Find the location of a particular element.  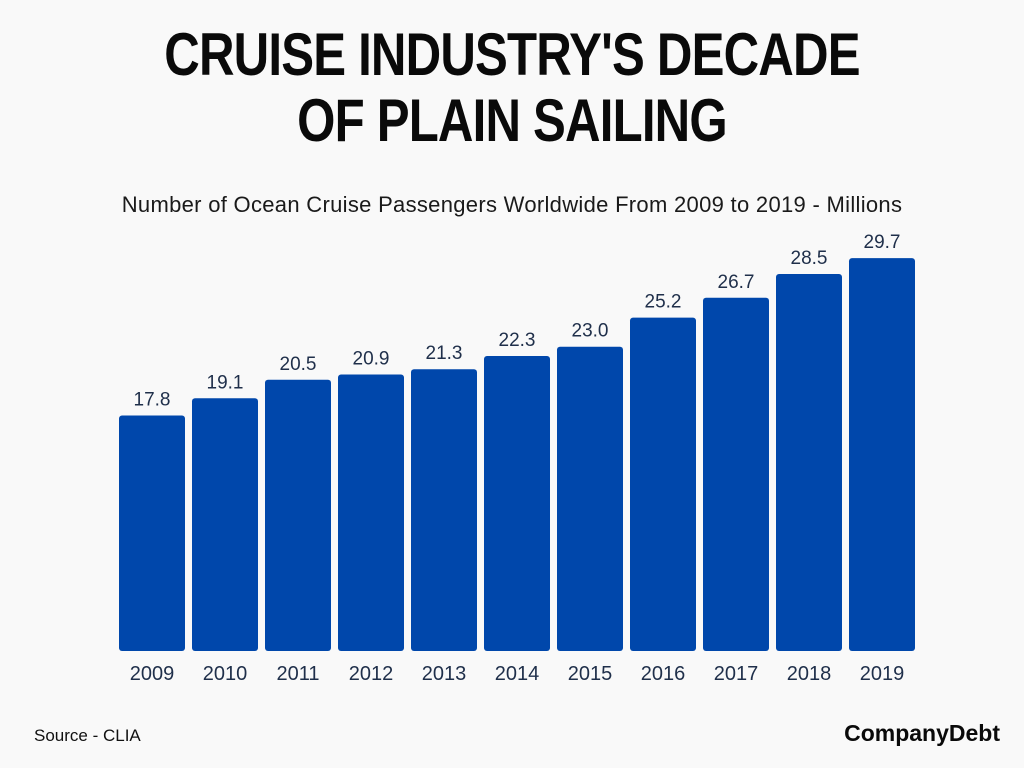

bar-2011 is located at coordinates (298, 515).